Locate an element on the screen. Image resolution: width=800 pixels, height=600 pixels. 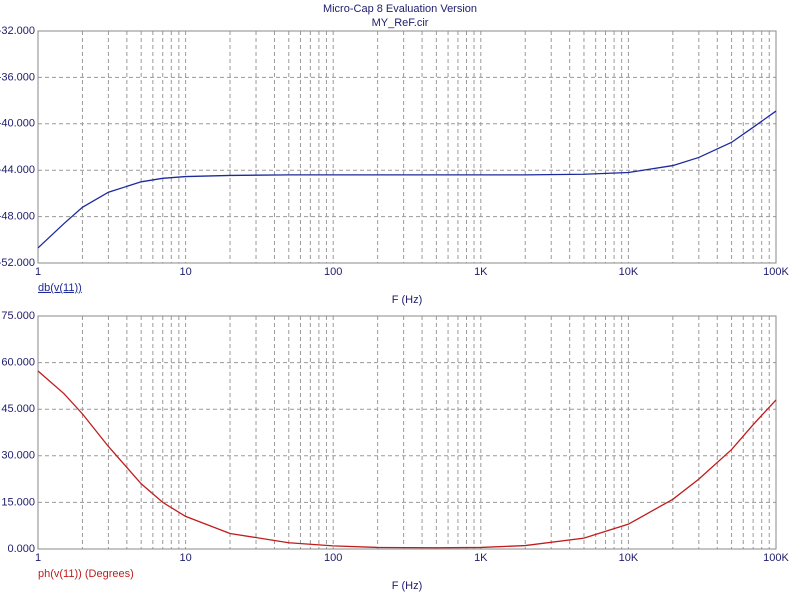
y-tick-label: 15.000 is located at coordinates (18, 502).